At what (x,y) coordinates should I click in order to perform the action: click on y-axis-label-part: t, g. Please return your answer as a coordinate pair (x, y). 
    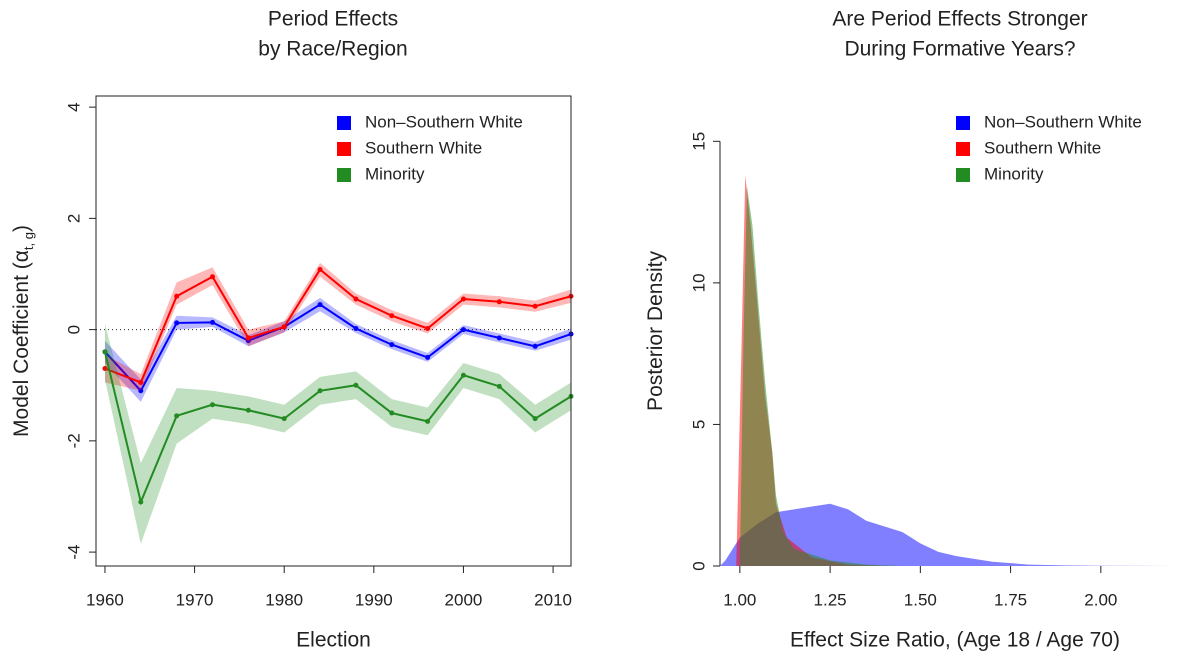
    Looking at the image, I should click on (28, 241).